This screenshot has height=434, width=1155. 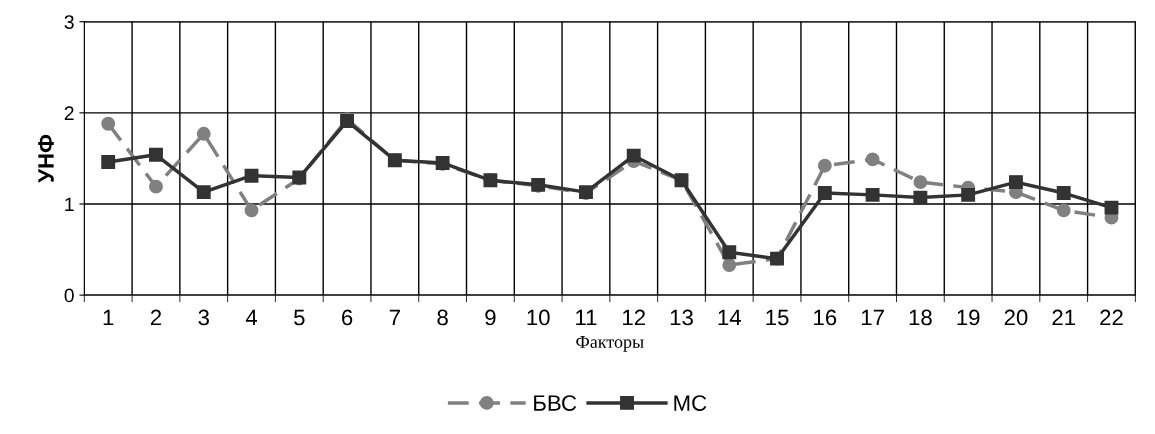 I want to click on x-tick-label: 2, so click(x=156, y=317).